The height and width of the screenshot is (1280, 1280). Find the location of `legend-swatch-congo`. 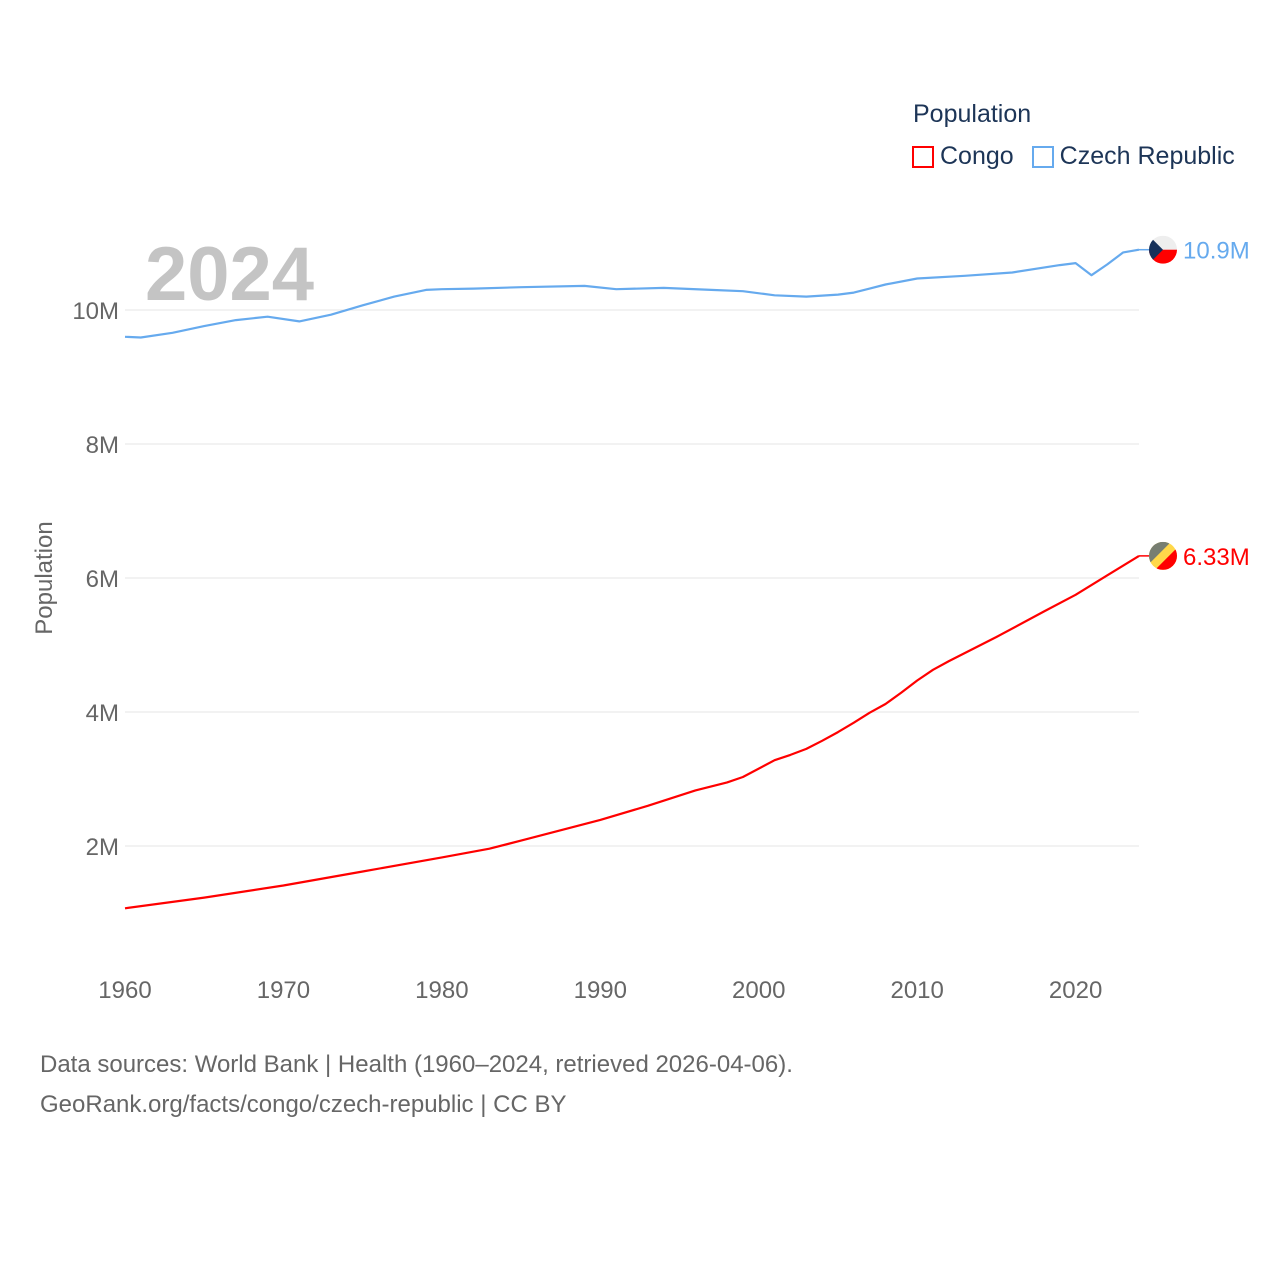

legend-swatch-congo is located at coordinates (923, 156).